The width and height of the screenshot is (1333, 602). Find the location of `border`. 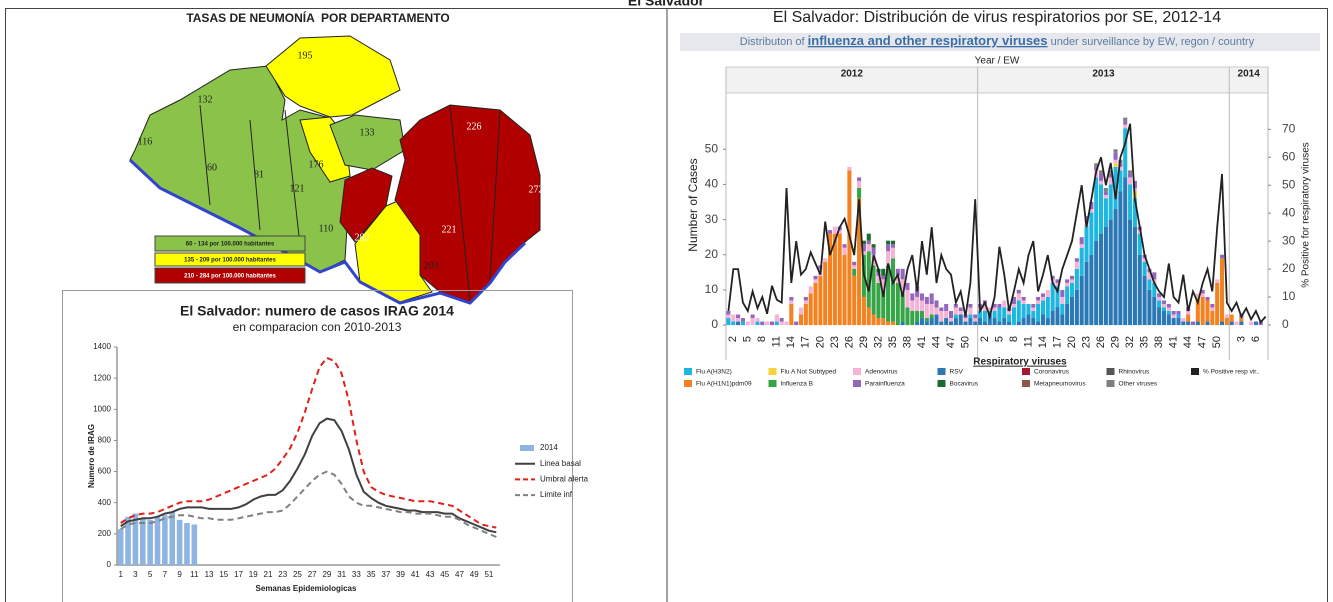

border is located at coordinates (495, 196).